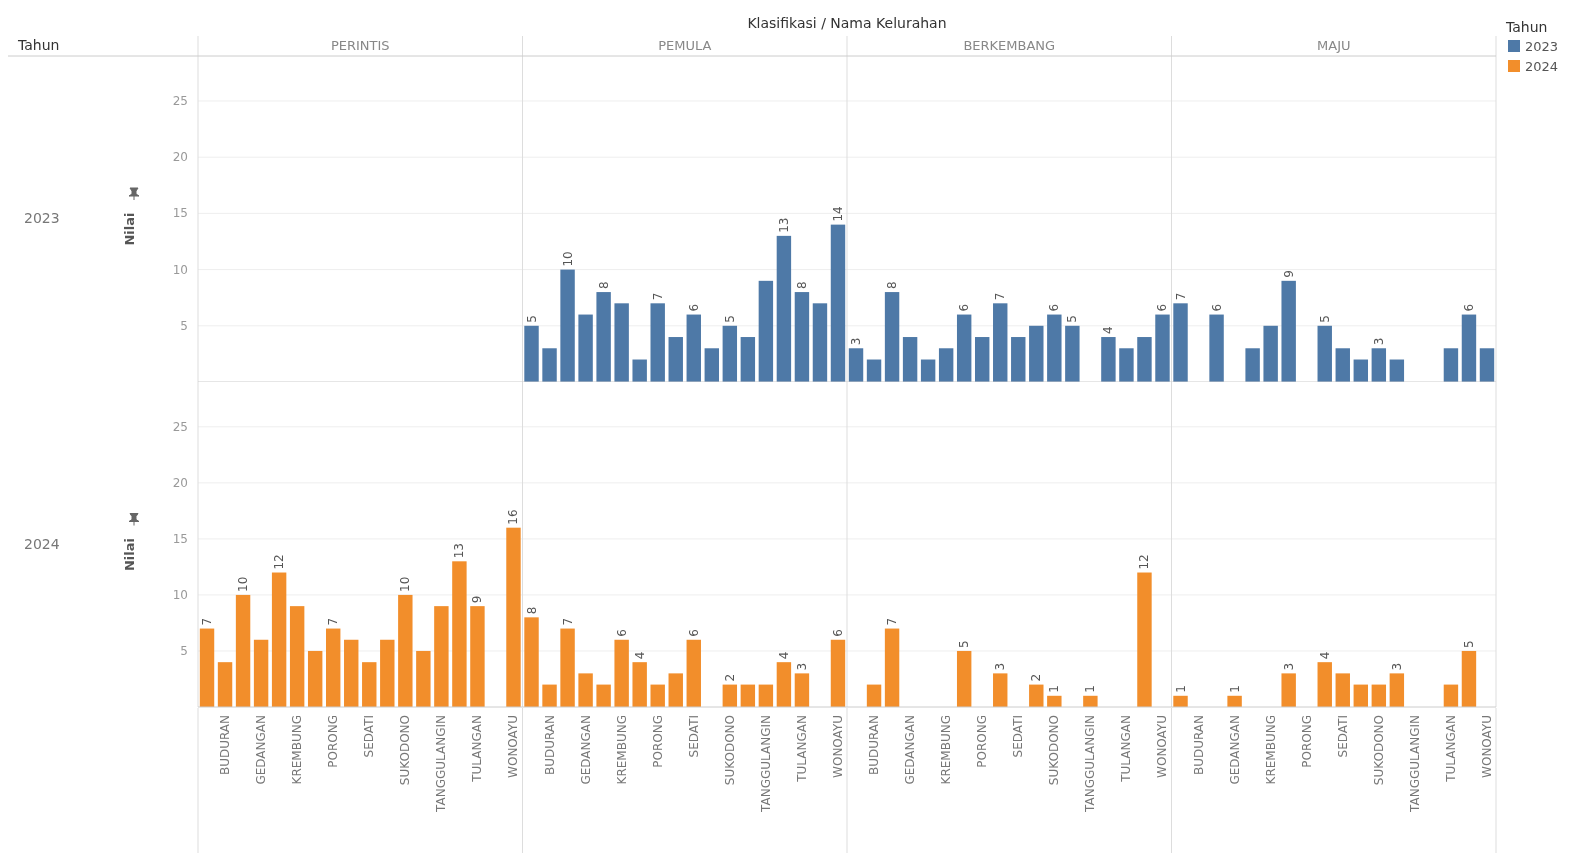 Image resolution: width=1585 pixels, height=853 pixels. What do you see at coordinates (129, 554) in the screenshot?
I see `y-axis-title: Nilai` at bounding box center [129, 554].